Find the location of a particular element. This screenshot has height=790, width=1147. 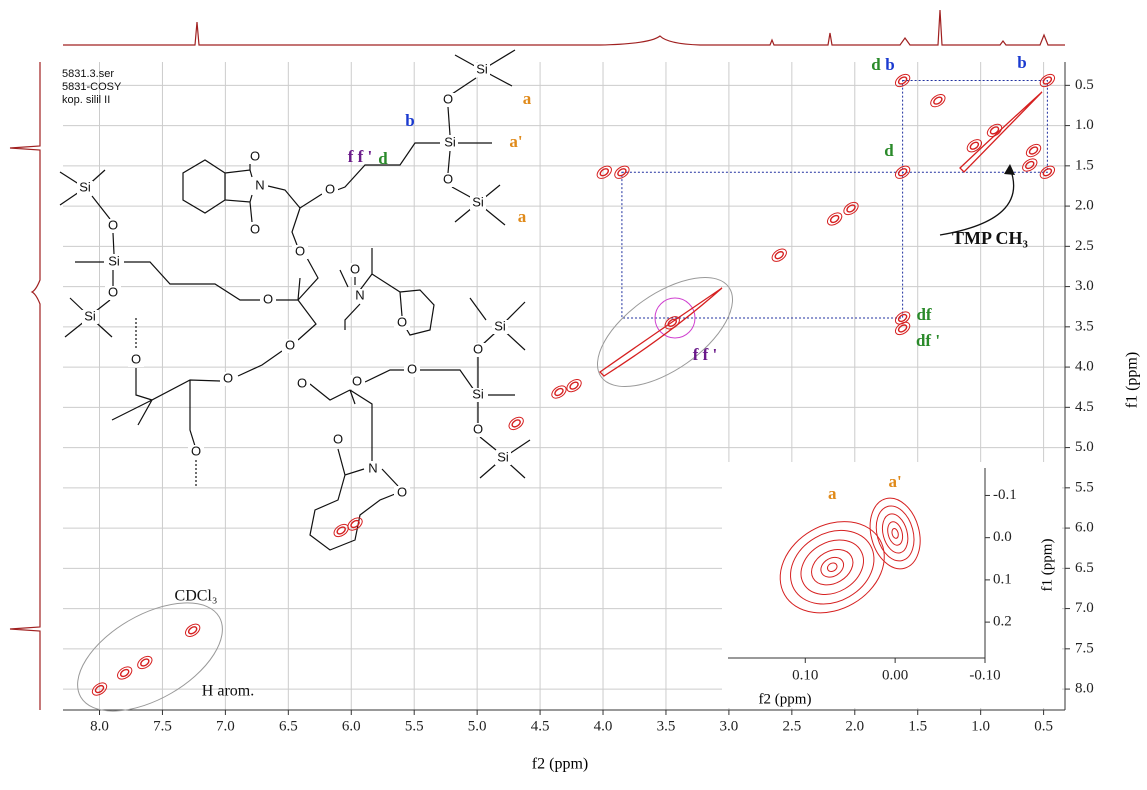

x-tick-label: 1.5 is located at coordinates (917, 726).